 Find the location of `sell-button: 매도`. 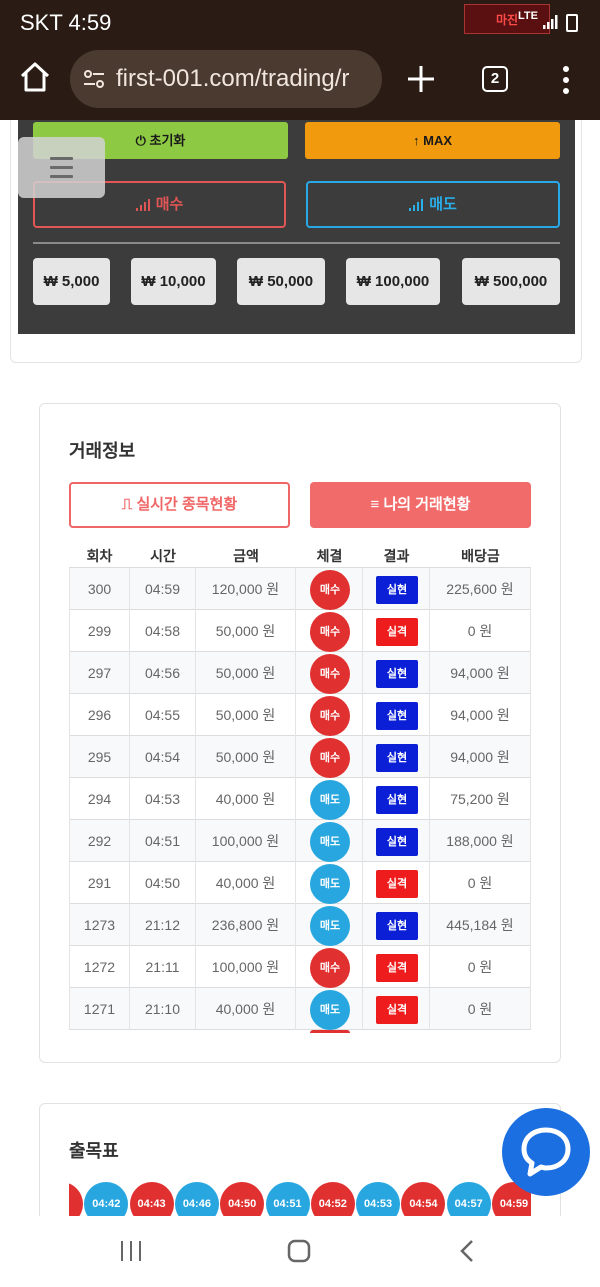

sell-button: 매도 is located at coordinates (433, 204).